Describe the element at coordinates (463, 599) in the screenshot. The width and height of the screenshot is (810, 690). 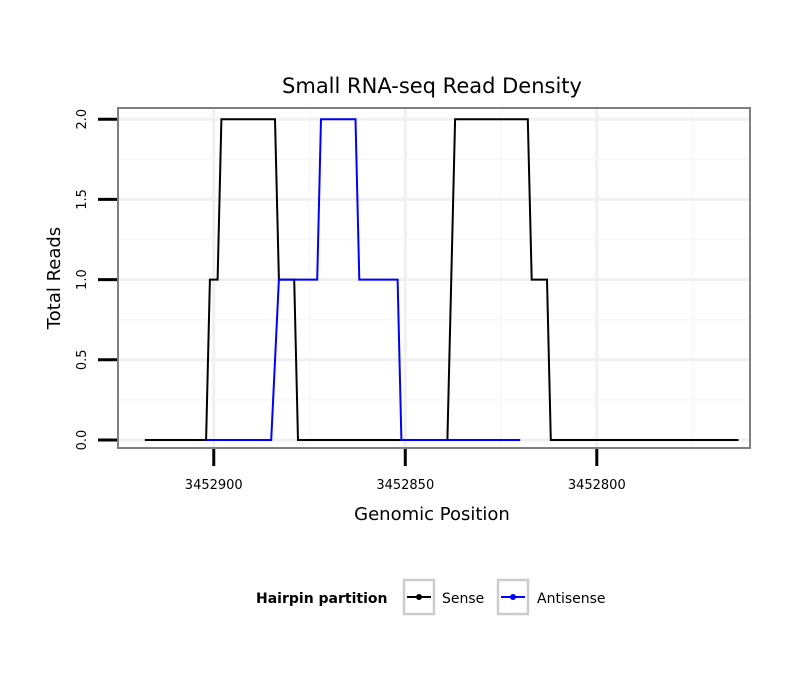
I see `legend-label: Sense` at that location.